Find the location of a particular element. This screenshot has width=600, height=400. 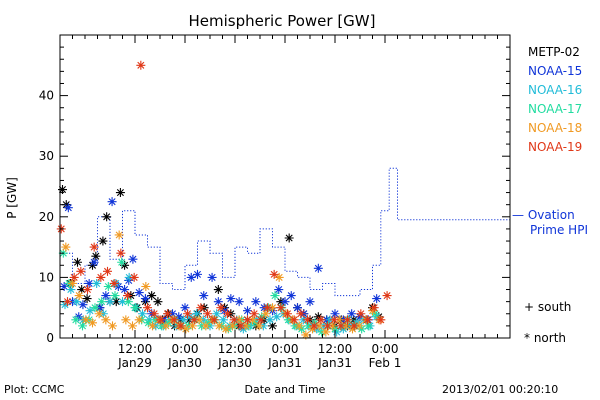

legend-ovation-line1: — Ovation is located at coordinates (543, 215).